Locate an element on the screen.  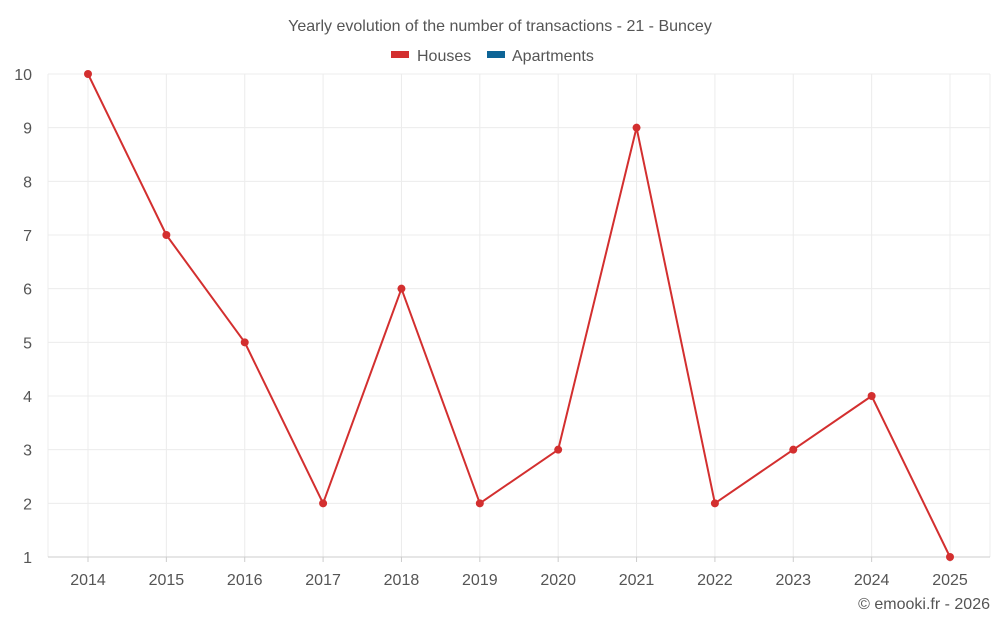
x-tick-label: 2017 is located at coordinates (323, 580).